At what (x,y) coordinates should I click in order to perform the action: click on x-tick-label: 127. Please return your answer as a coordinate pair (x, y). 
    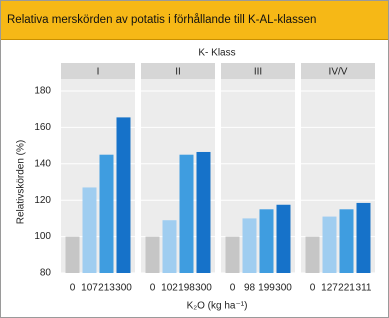
    Looking at the image, I should click on (329, 288).